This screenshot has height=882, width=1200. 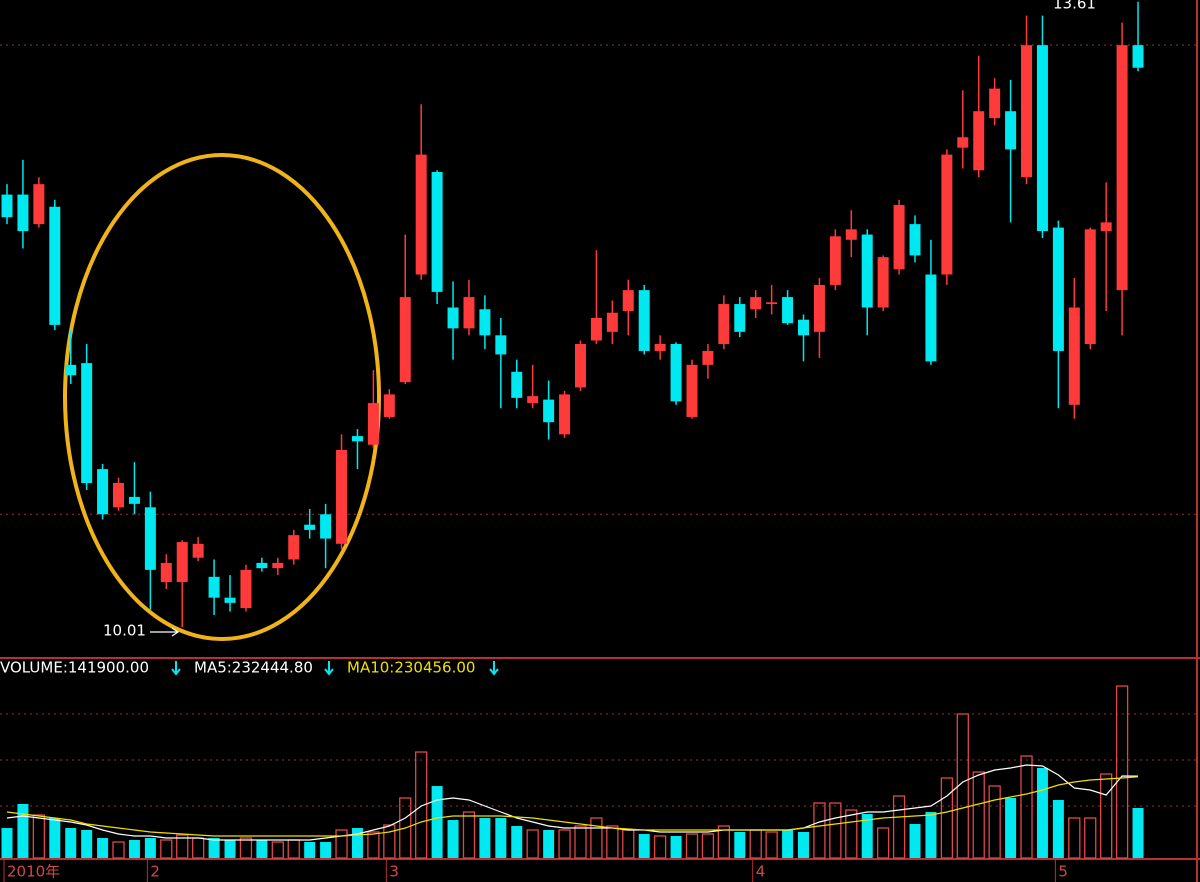 I want to click on ma10-legend: MA10:230456.00, so click(x=411, y=668).